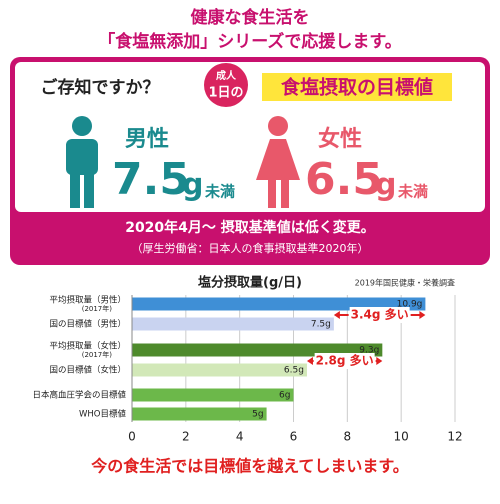 Image resolution: width=500 pixels, height=504 pixels. Describe the element at coordinates (250, 283) in the screenshot. I see `chart-title: 塩分摂取量(g/日)` at that location.